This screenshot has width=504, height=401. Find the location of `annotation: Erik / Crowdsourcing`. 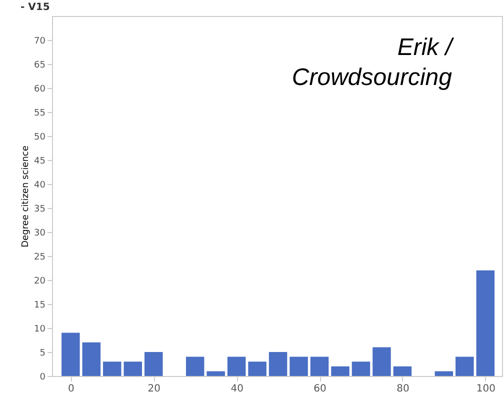

annotation: Erik / Crowdsourcing is located at coordinates (373, 62).